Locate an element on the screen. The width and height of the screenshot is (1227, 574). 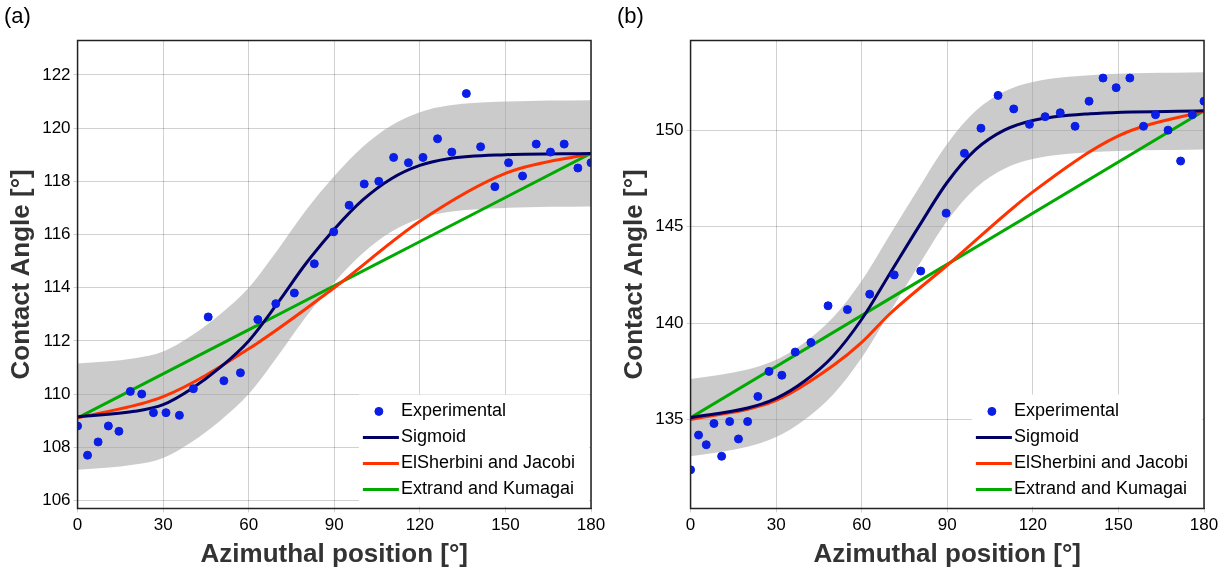
y-tick-label: 118 is located at coordinates (57, 181).